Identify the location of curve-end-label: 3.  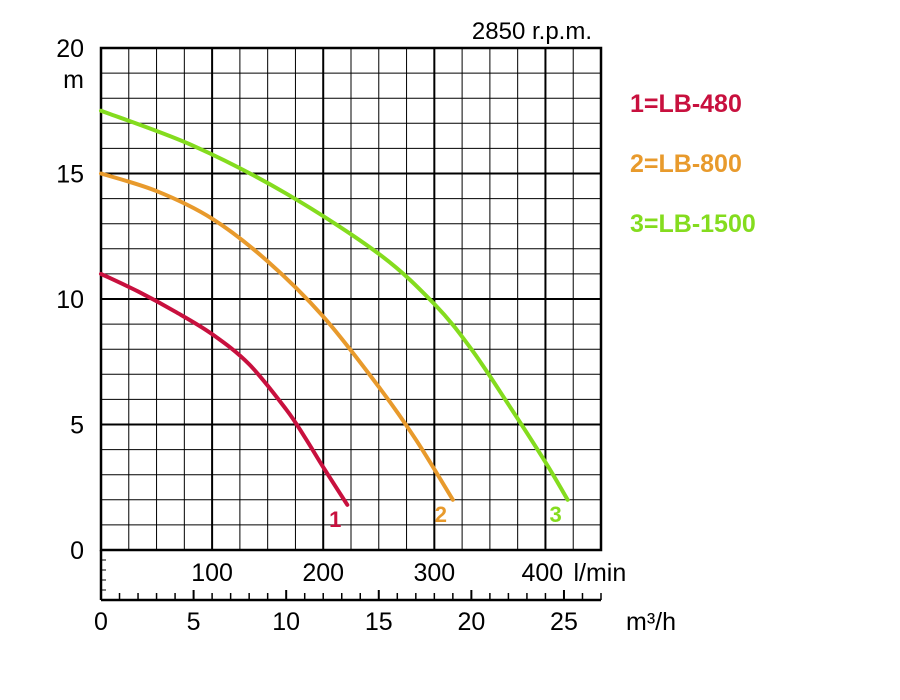
(556, 514).